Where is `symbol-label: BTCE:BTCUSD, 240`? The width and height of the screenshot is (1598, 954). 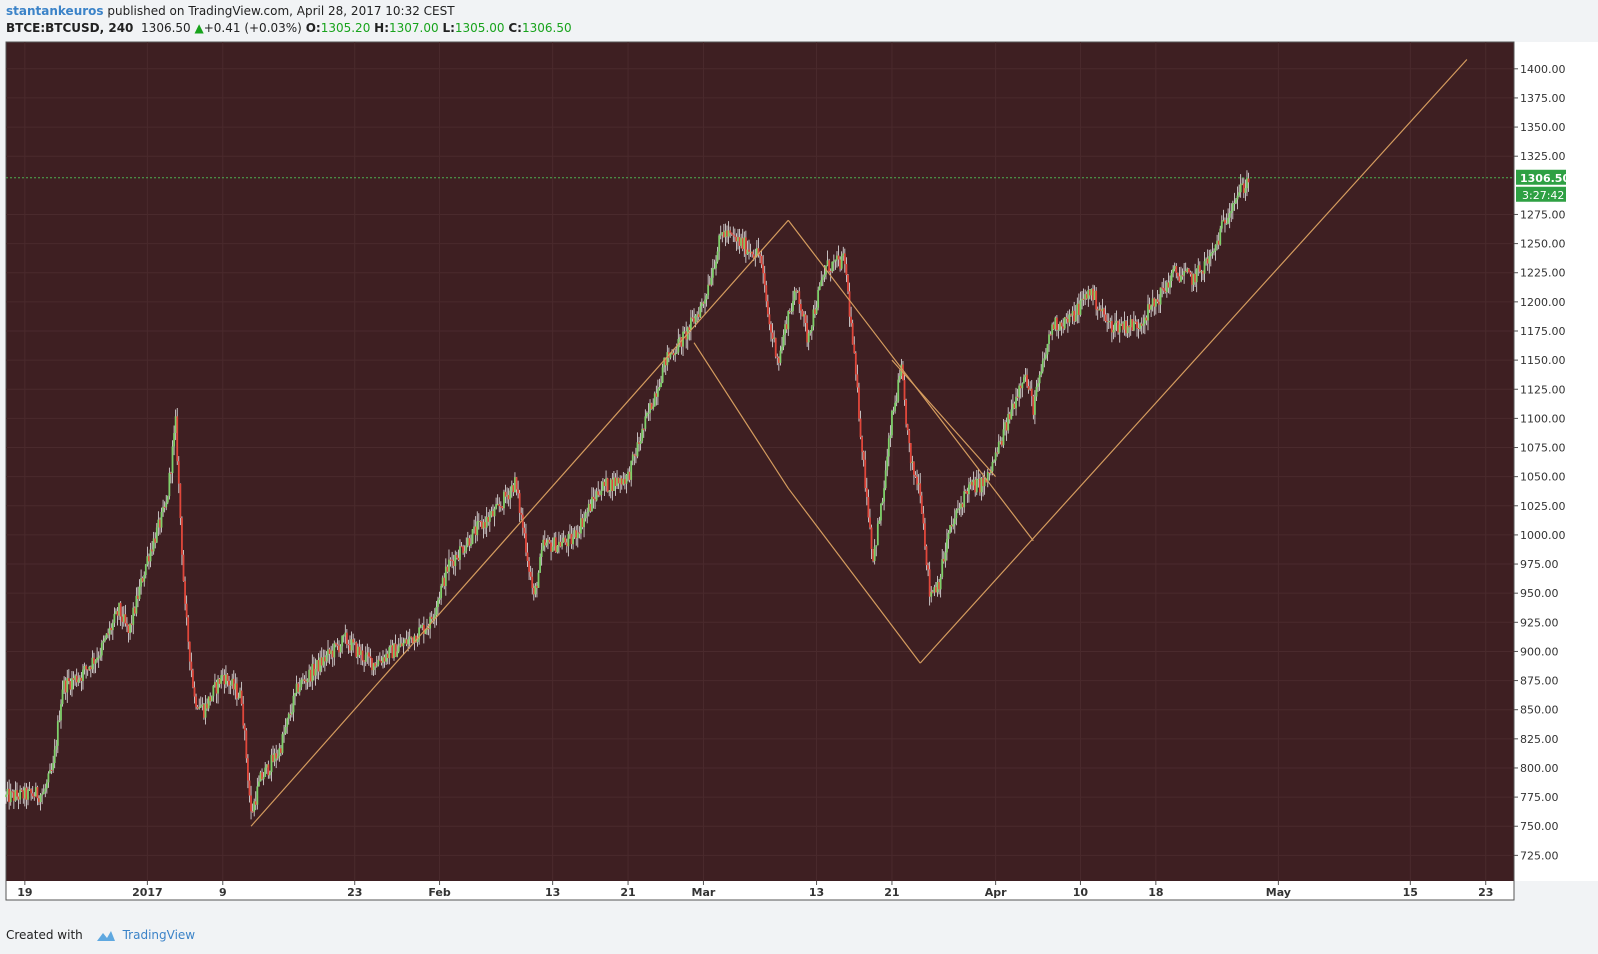 symbol-label: BTCE:BTCUSD, 240 is located at coordinates (70, 28).